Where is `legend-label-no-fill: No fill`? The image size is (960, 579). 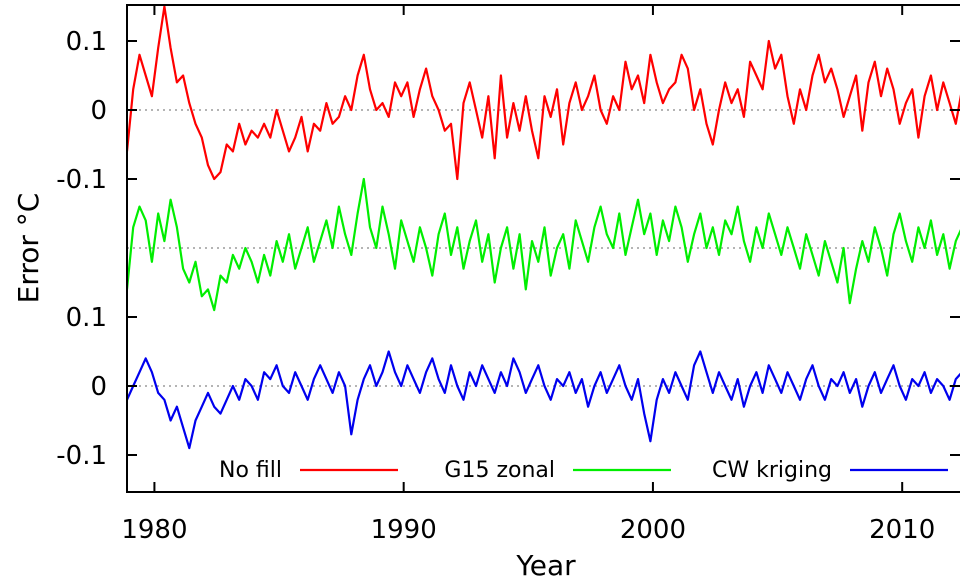 legend-label-no-fill: No fill is located at coordinates (250, 470).